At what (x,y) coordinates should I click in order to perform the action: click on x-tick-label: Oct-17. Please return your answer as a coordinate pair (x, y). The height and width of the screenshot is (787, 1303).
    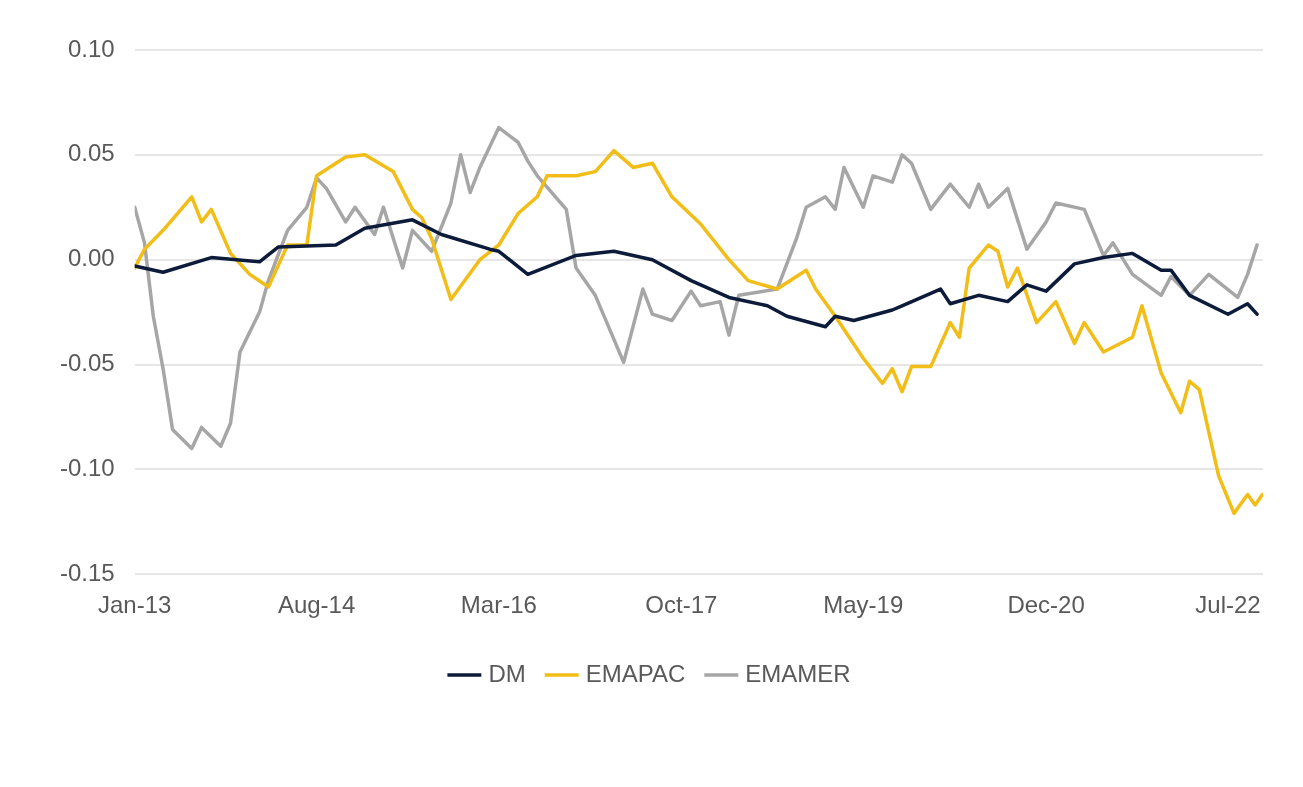
    Looking at the image, I should click on (681, 605).